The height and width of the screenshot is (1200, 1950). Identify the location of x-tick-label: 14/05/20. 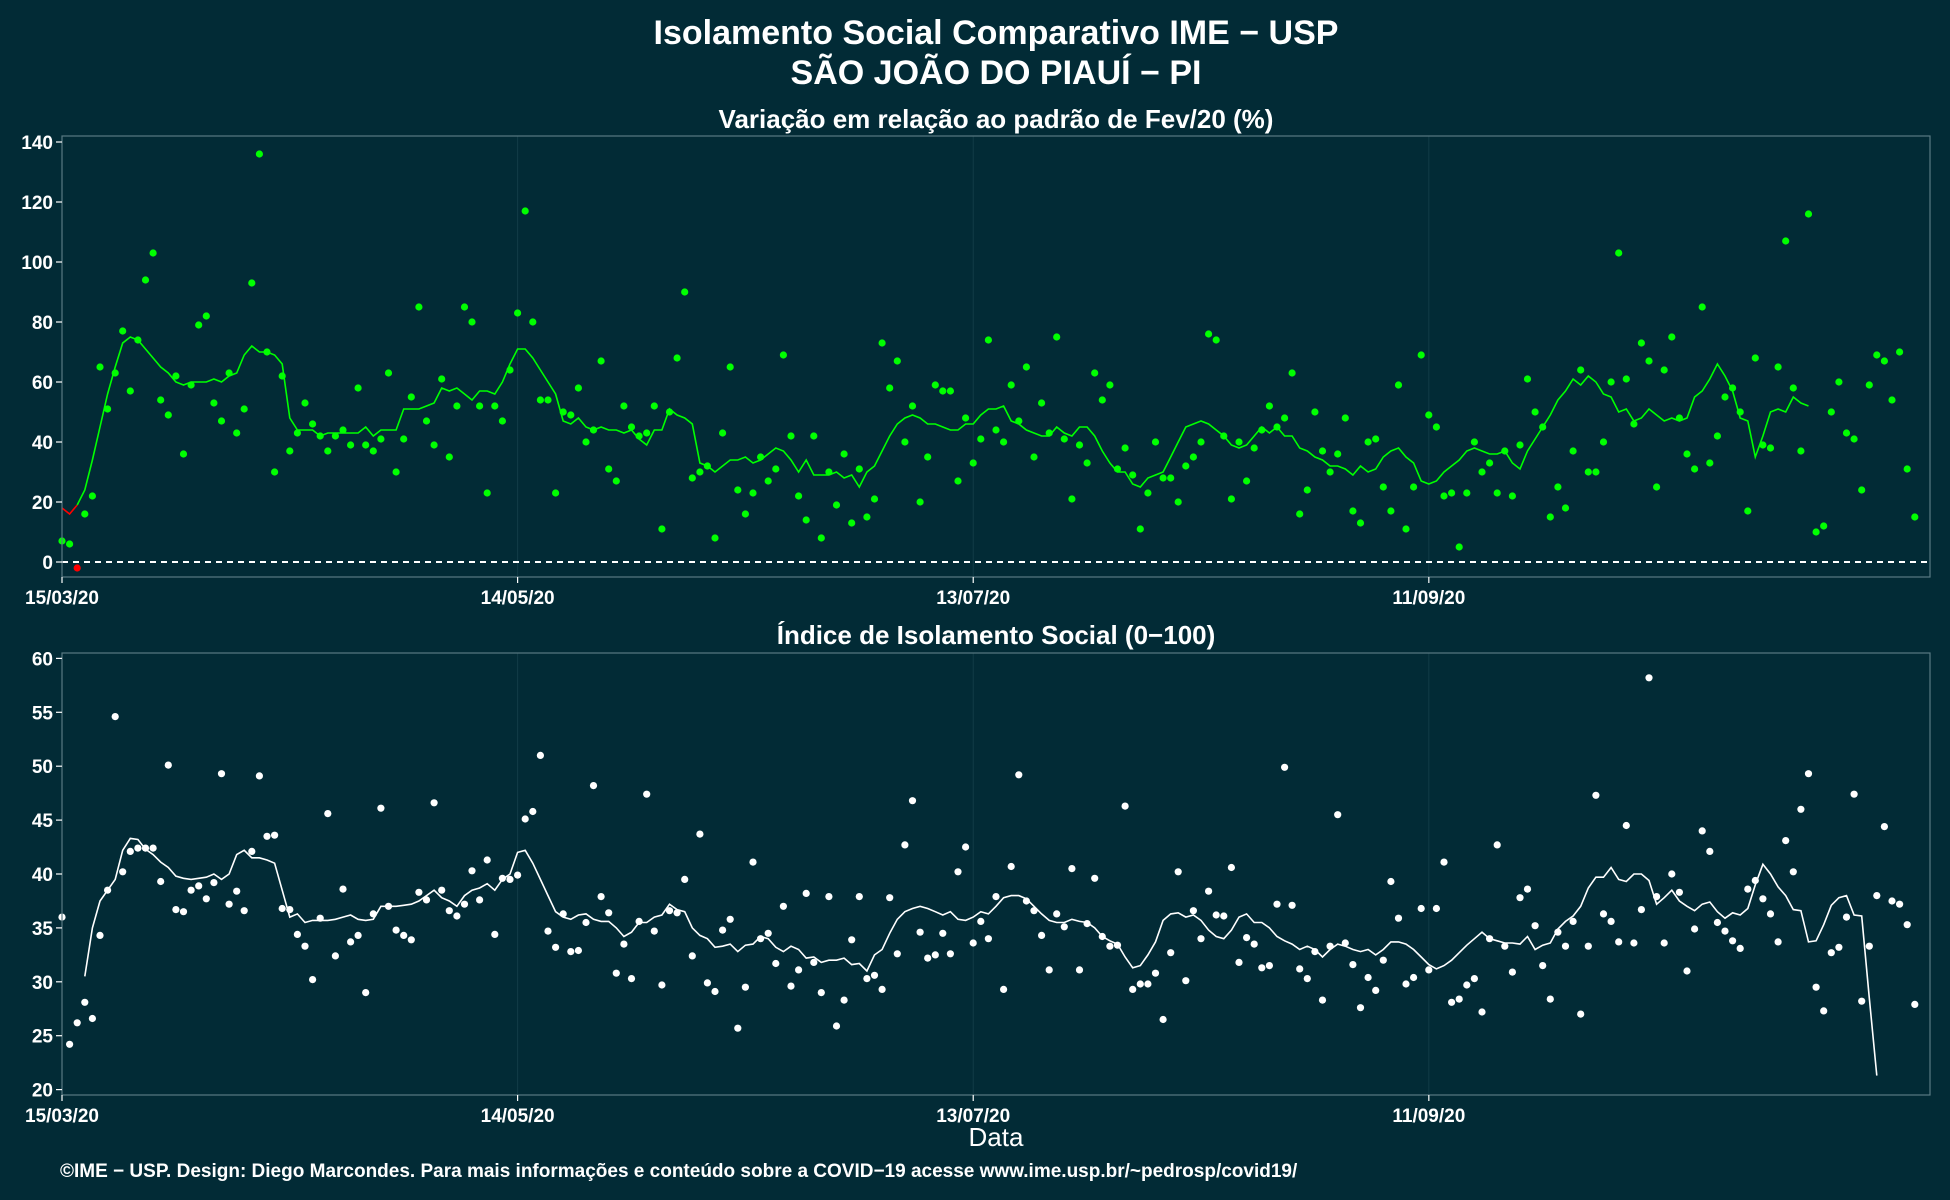
(518, 598).